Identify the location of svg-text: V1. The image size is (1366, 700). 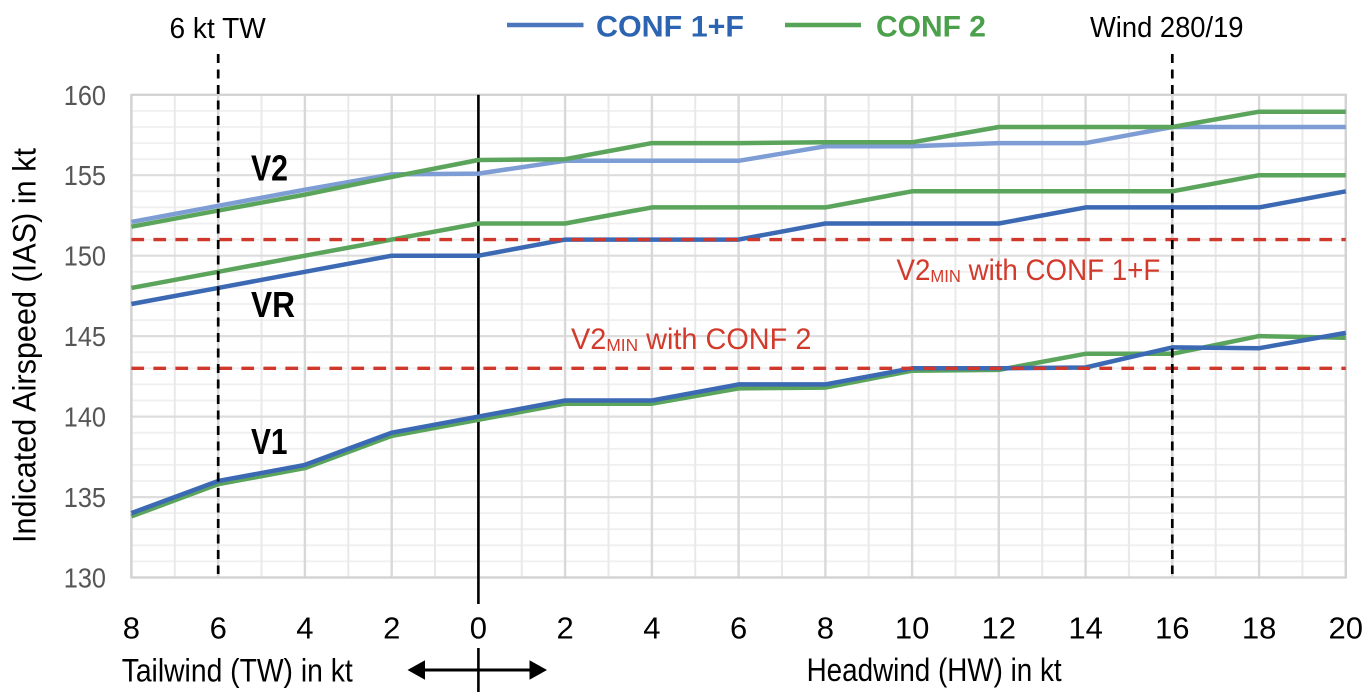
(269, 441).